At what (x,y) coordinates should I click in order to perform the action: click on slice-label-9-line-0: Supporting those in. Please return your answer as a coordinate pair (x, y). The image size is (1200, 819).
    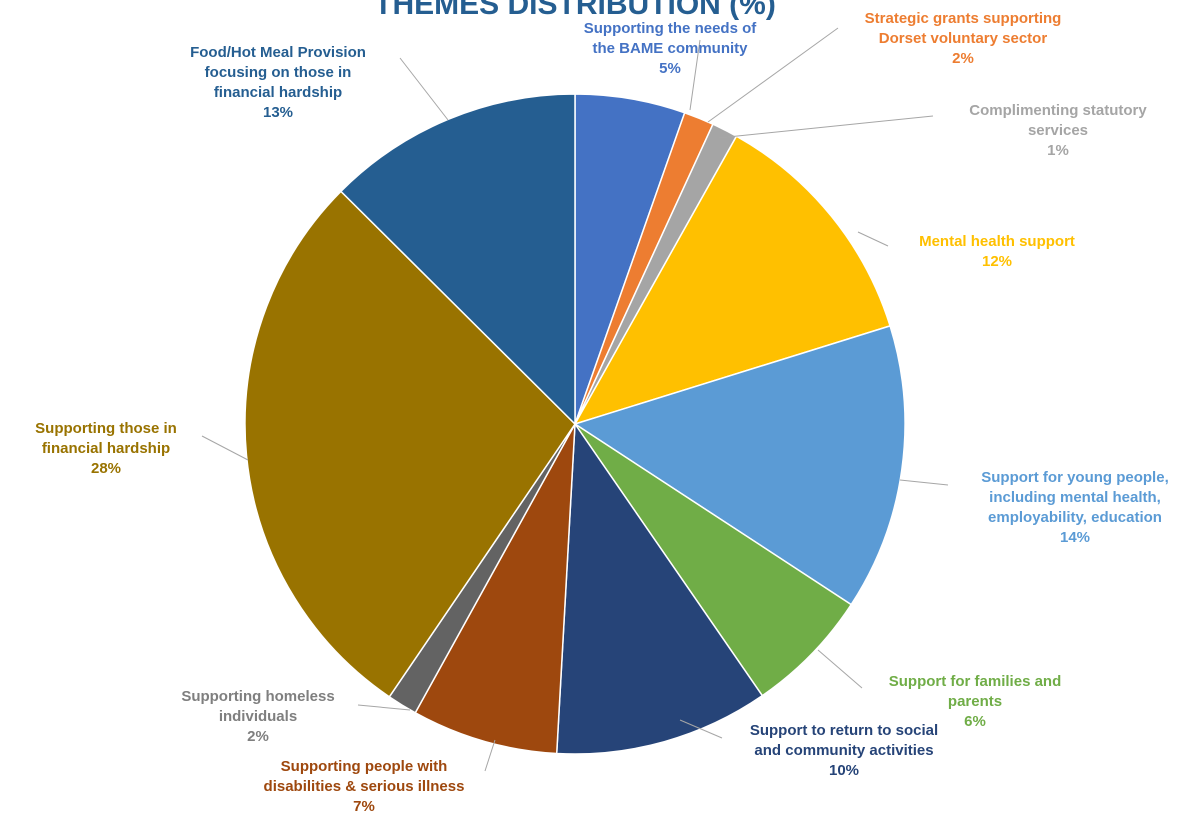
    Looking at the image, I should click on (106, 428).